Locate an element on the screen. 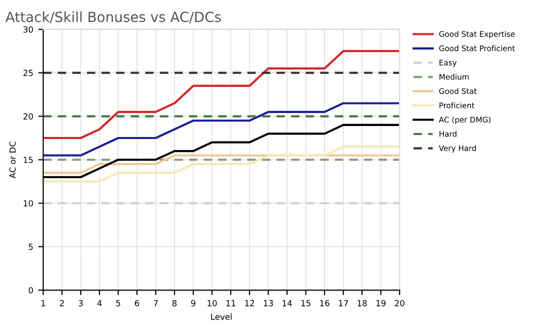  x-tick-label: 14 is located at coordinates (287, 303).